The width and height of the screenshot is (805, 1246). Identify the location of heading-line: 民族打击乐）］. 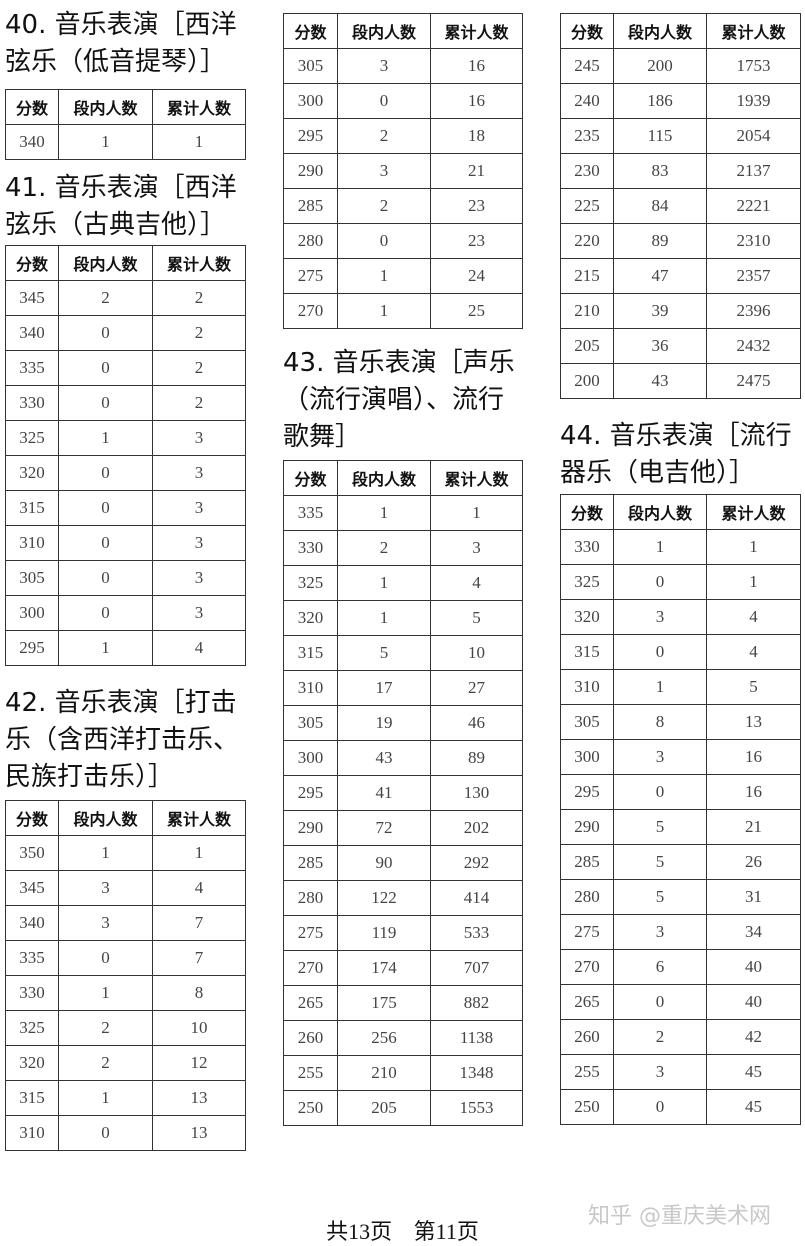
(90, 777).